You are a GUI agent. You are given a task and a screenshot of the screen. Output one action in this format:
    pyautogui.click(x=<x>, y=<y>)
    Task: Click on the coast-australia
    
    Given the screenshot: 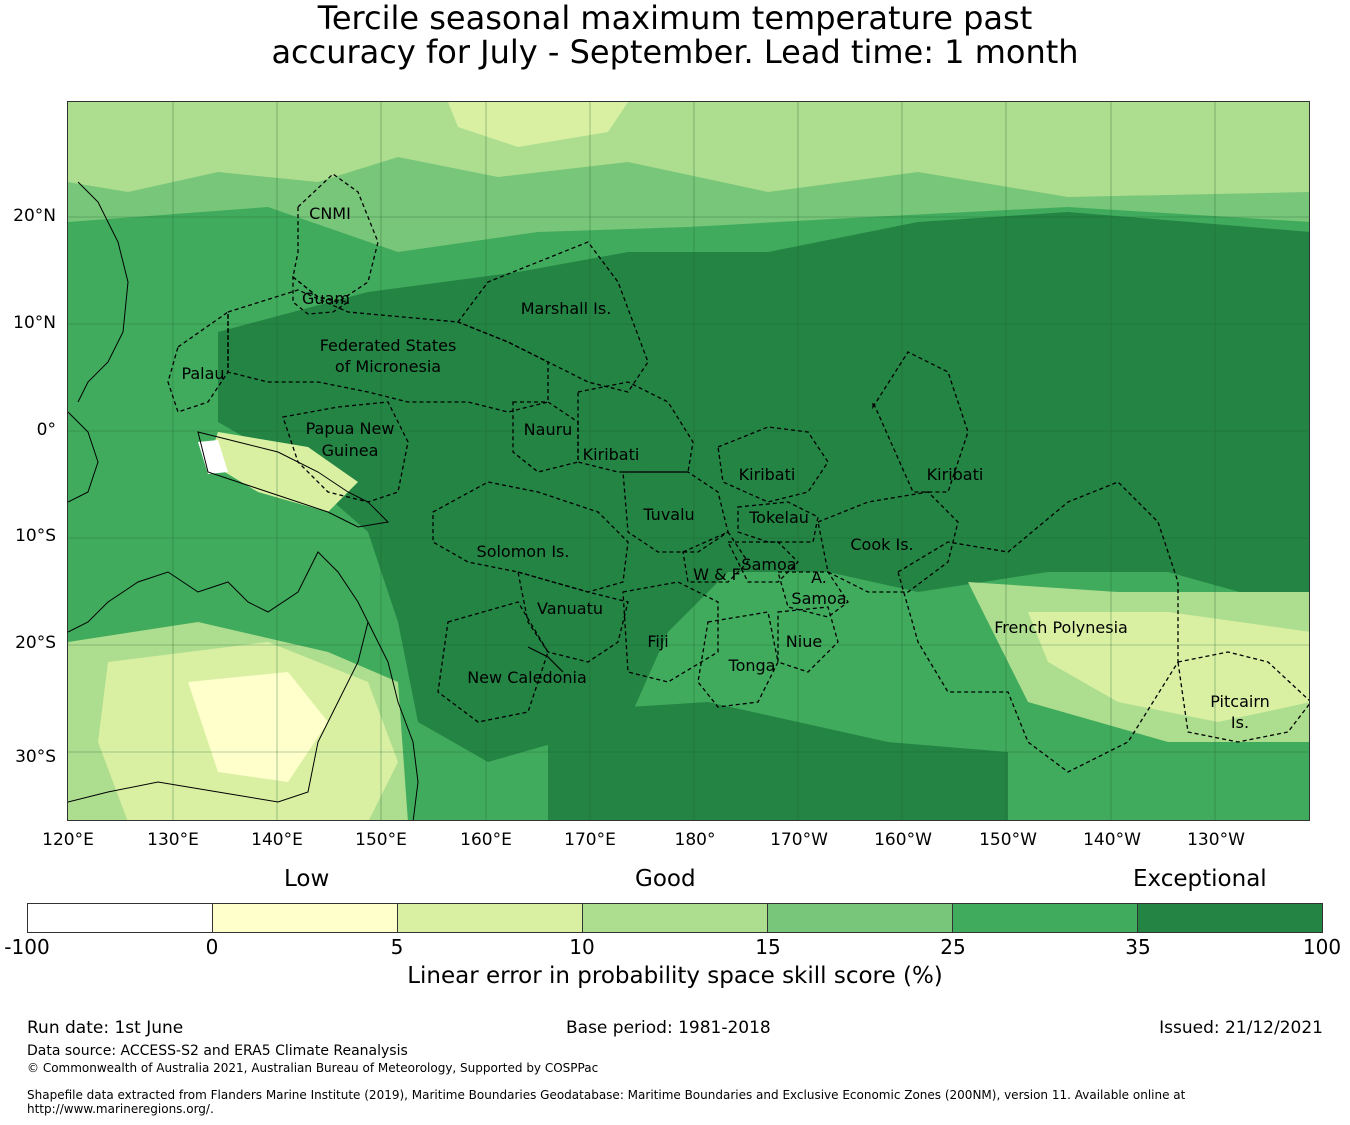 What is the action you would take?
    pyautogui.click(x=218, y=677)
    